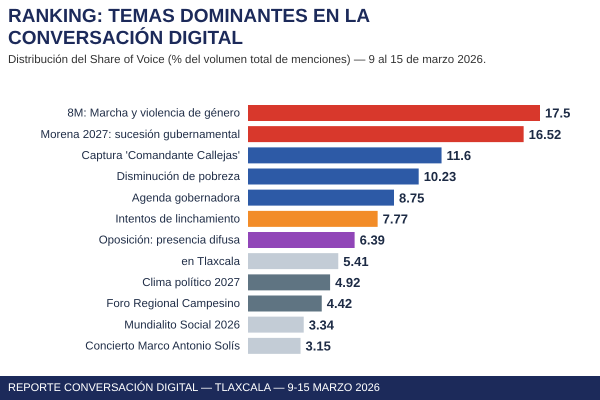 The height and width of the screenshot is (400, 600). What do you see at coordinates (411, 198) in the screenshot?
I see `data-label: 8.75` at bounding box center [411, 198].